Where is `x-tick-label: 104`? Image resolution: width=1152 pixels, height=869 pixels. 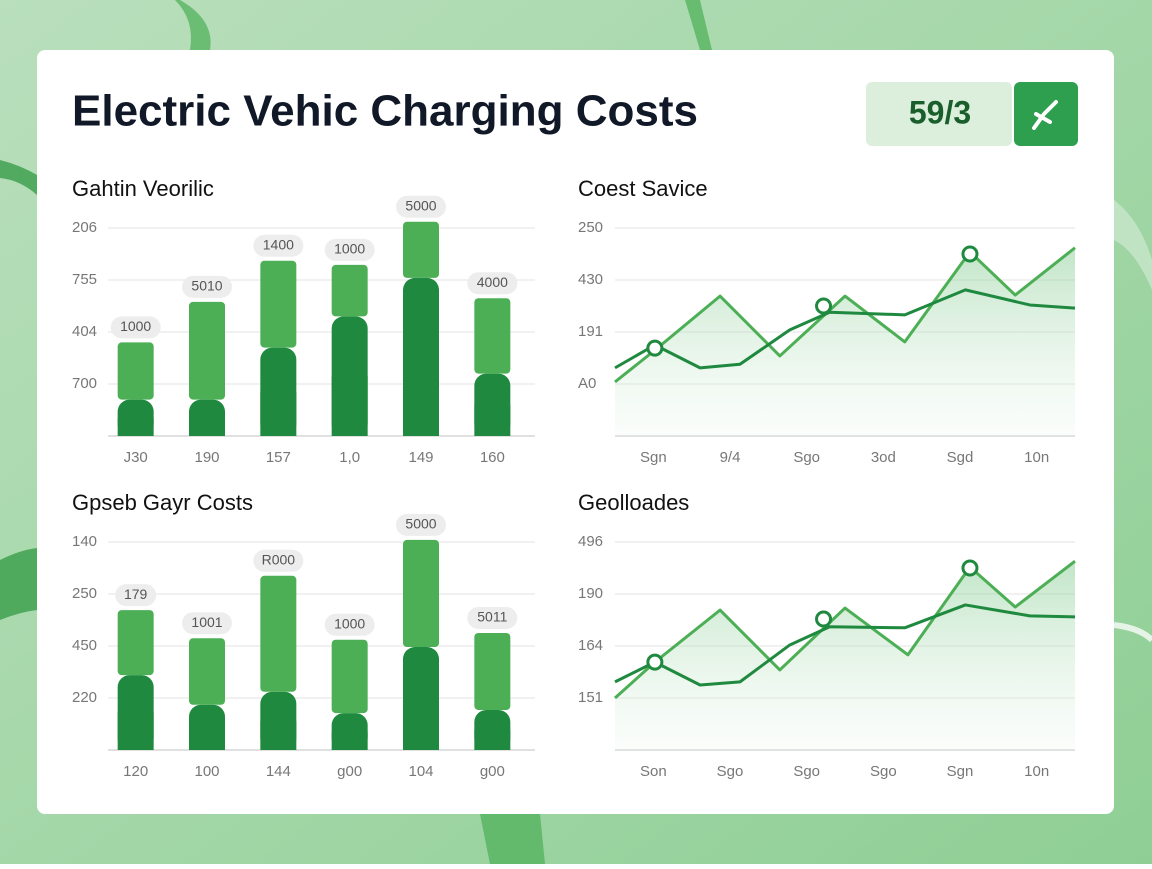 x-tick-label: 104 is located at coordinates (420, 771).